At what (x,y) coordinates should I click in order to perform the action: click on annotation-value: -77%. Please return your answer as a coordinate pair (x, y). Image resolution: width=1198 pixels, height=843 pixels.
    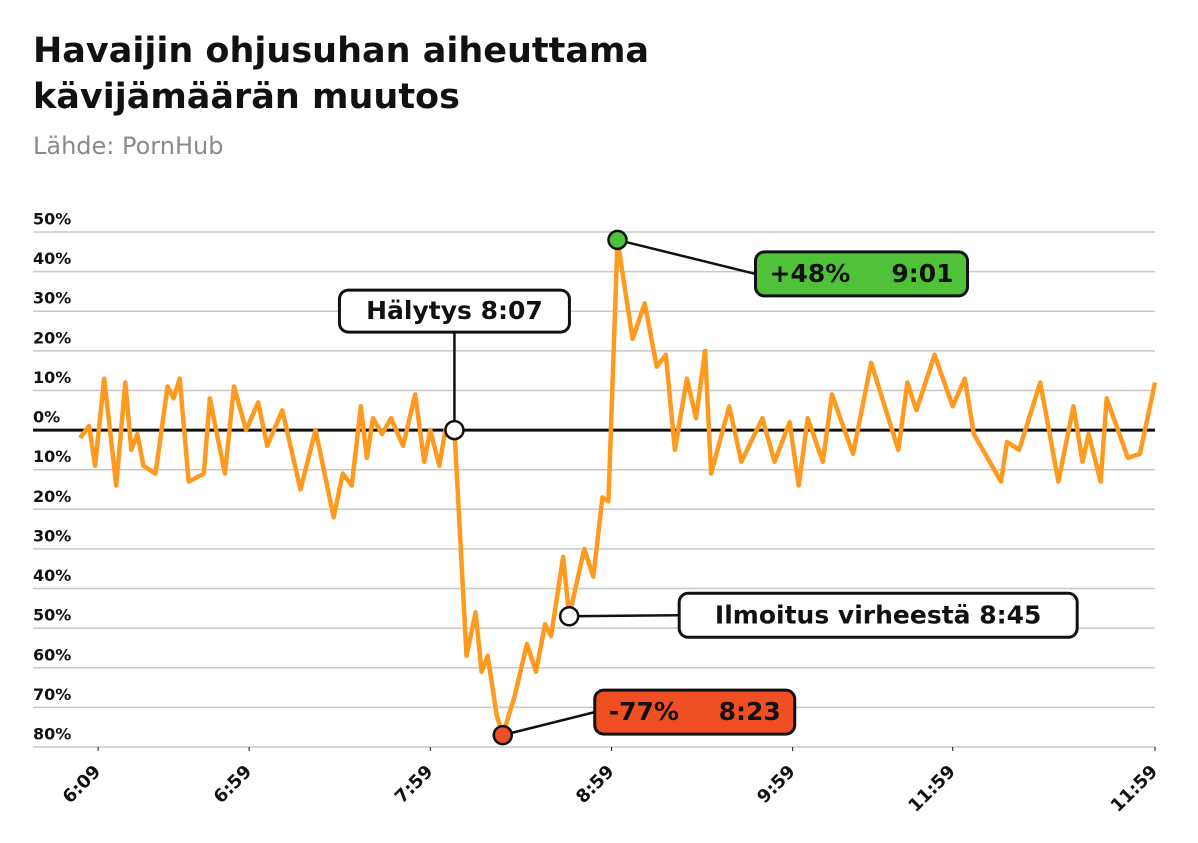
    Looking at the image, I should click on (644, 711).